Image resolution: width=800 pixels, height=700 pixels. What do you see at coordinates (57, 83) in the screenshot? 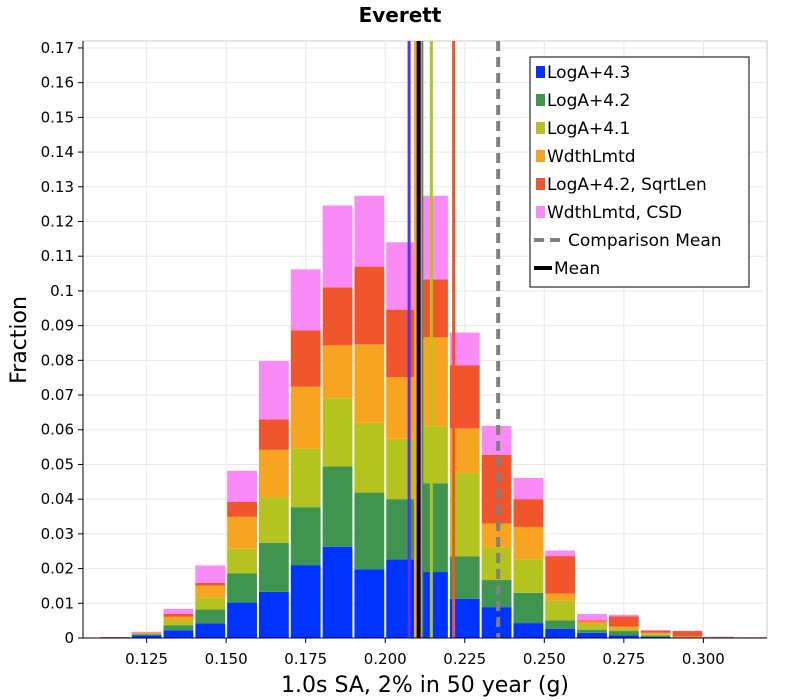
I see `y-tick-label-16: 0.16` at bounding box center [57, 83].